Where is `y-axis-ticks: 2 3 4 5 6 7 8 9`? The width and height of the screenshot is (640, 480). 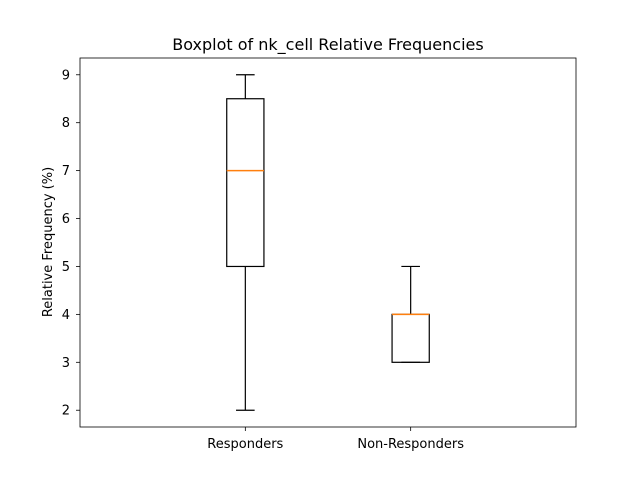 y-axis-ticks: 2 3 4 5 6 7 8 9 is located at coordinates (71, 243).